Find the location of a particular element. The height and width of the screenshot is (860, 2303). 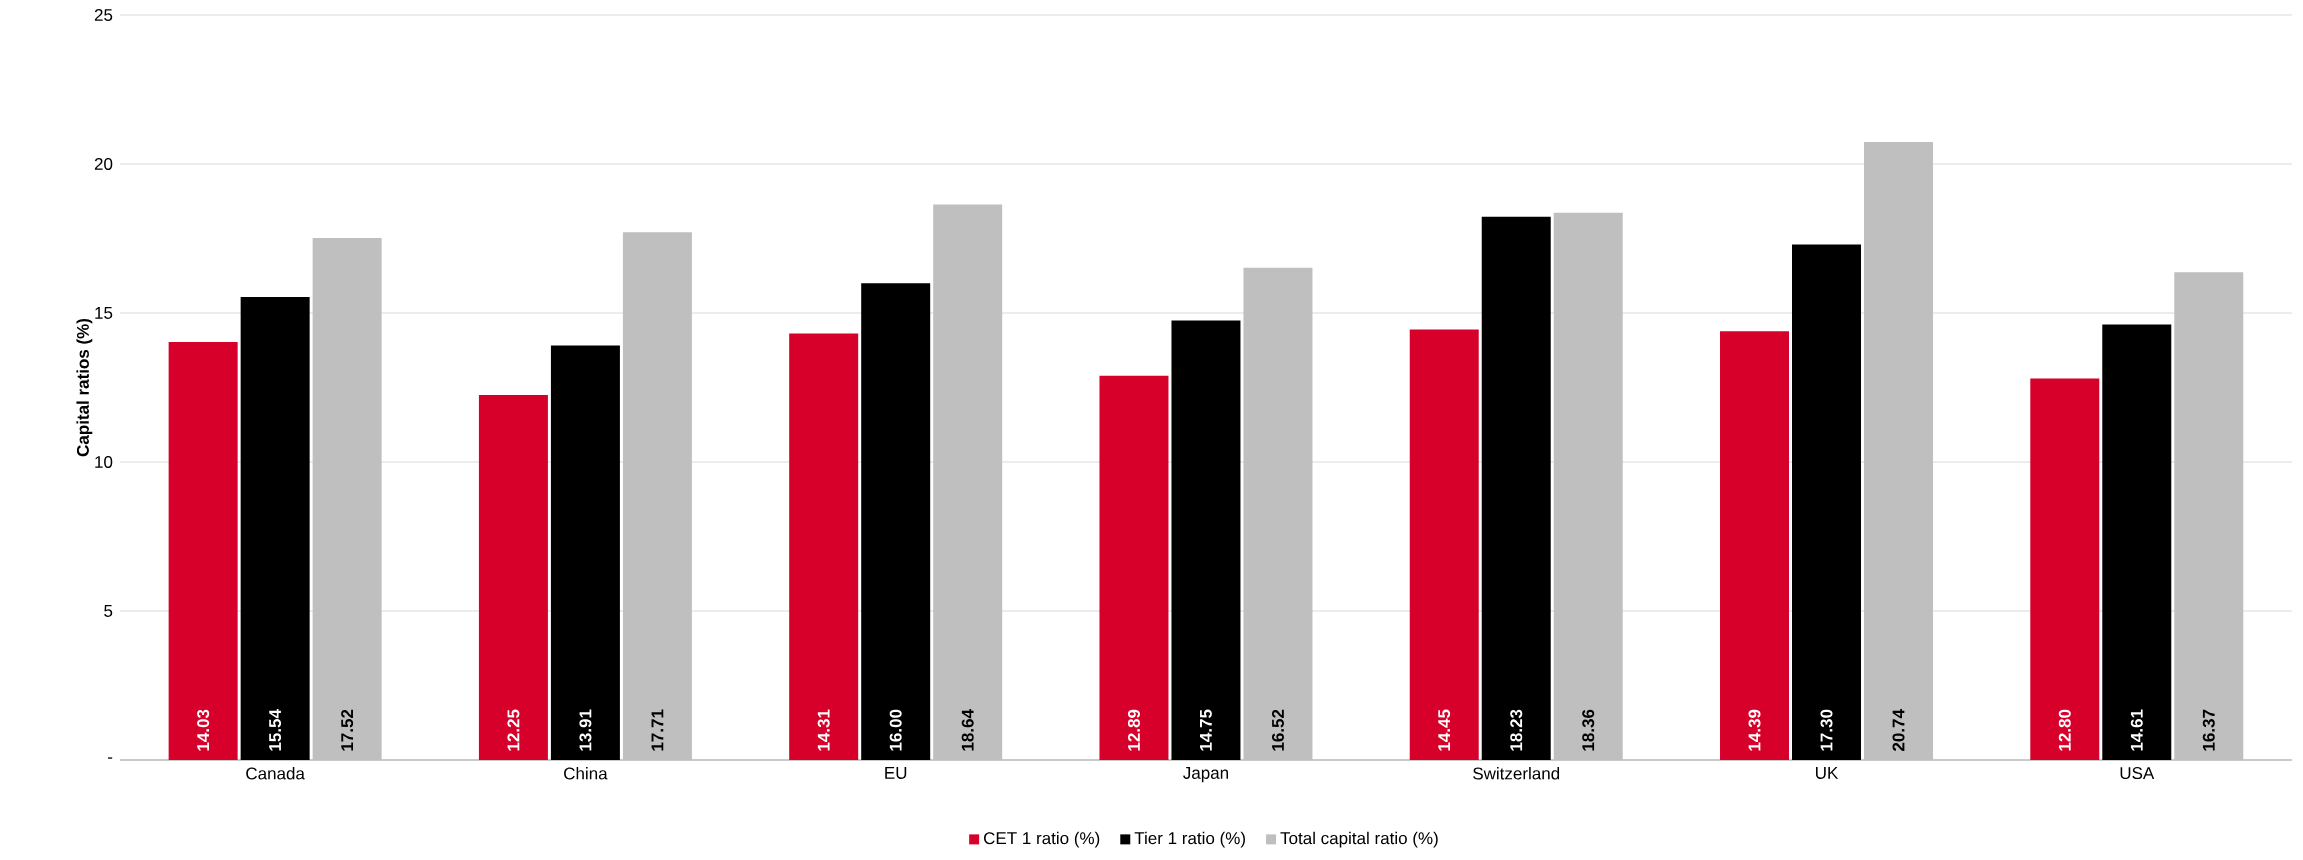

data-label: 14.03 is located at coordinates (203, 730).